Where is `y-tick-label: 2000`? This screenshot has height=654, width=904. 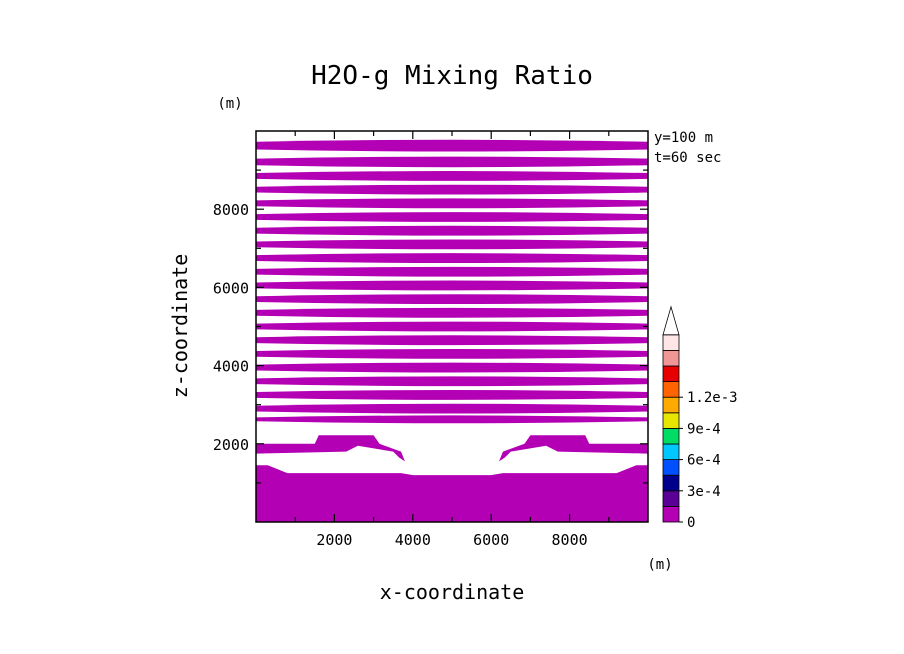 y-tick-label: 2000 is located at coordinates (231, 445).